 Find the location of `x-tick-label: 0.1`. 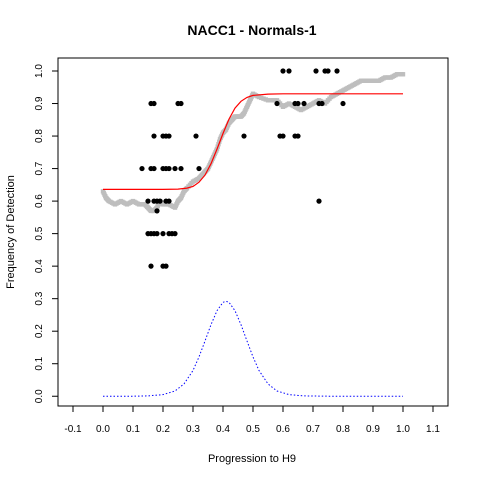

x-tick-label: 0.1 is located at coordinates (133, 429).